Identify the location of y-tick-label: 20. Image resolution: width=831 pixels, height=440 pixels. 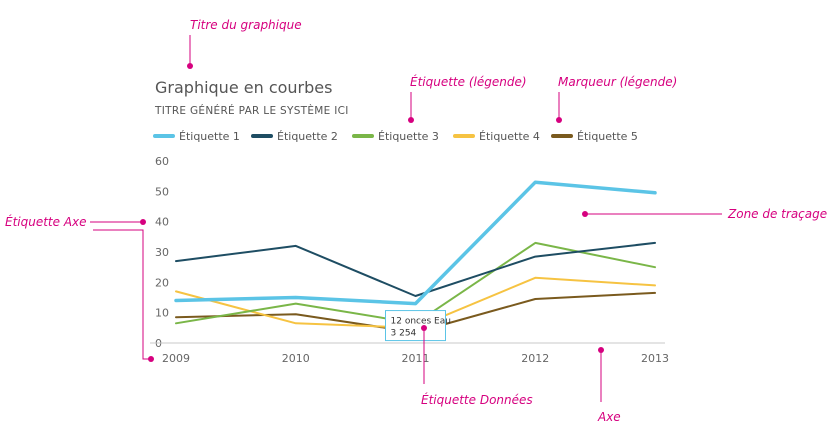
(162, 282).